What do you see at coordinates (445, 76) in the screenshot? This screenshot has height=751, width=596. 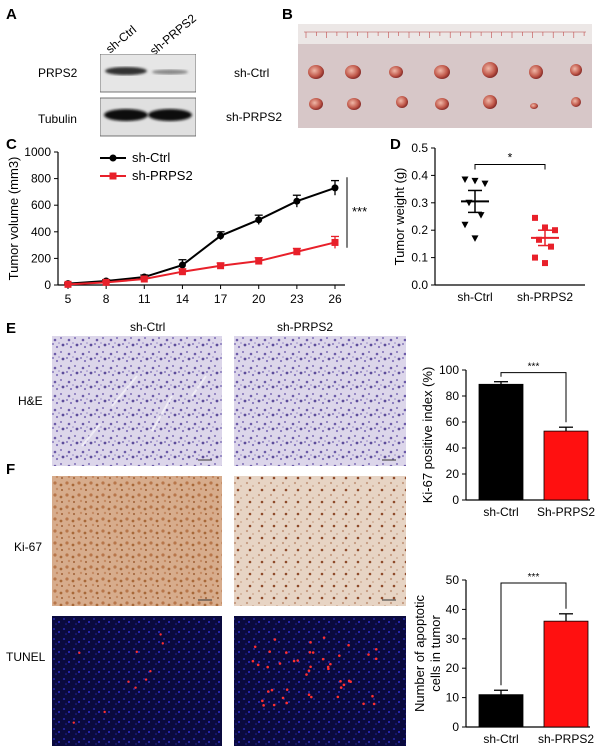 I see `tumor-photo` at bounding box center [445, 76].